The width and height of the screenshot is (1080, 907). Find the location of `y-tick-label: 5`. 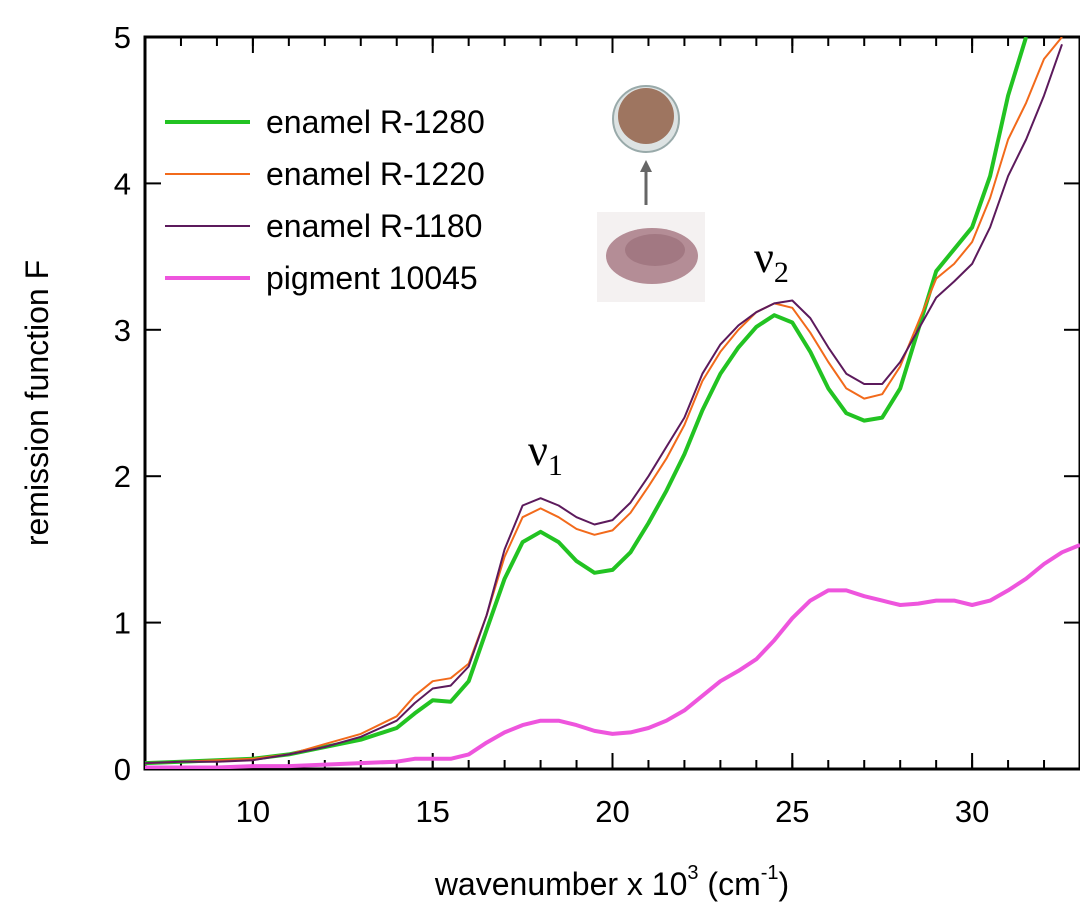

y-tick-label: 5 is located at coordinates (122, 37).